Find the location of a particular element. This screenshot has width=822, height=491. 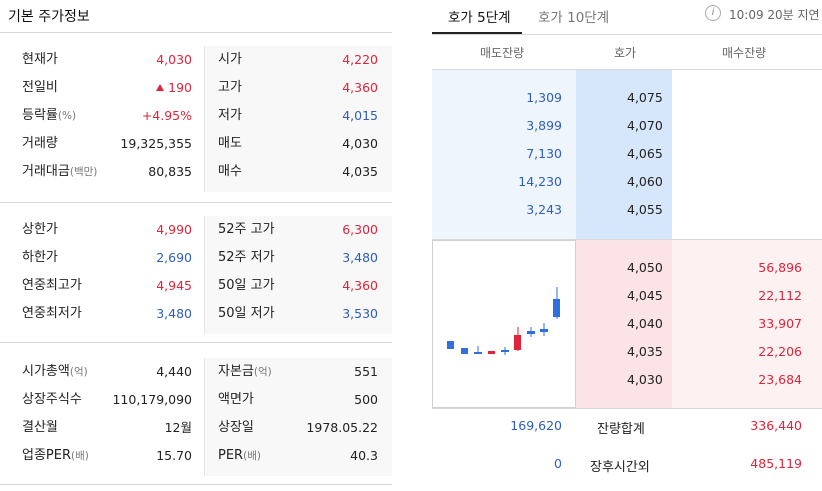

orderbook-header: 매도잔량 호가 매수잔량 is located at coordinates (627, 52).